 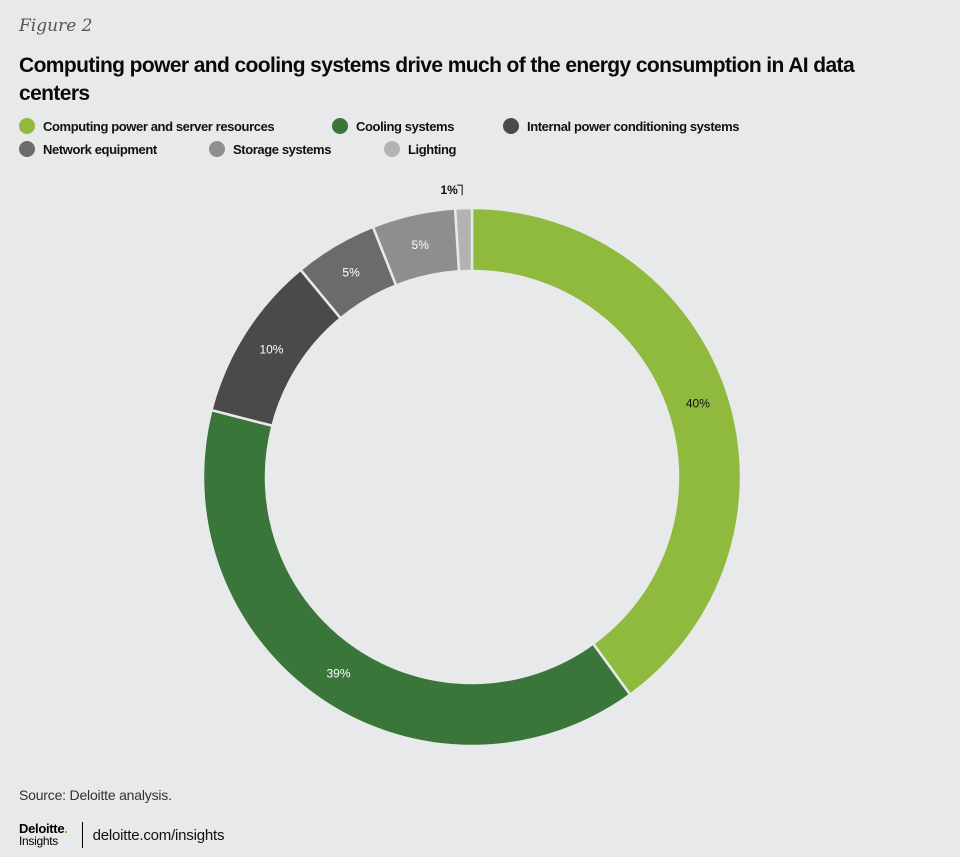 I want to click on deloitte-insights-logo: Deloitte. Insights, so click(x=43, y=835).